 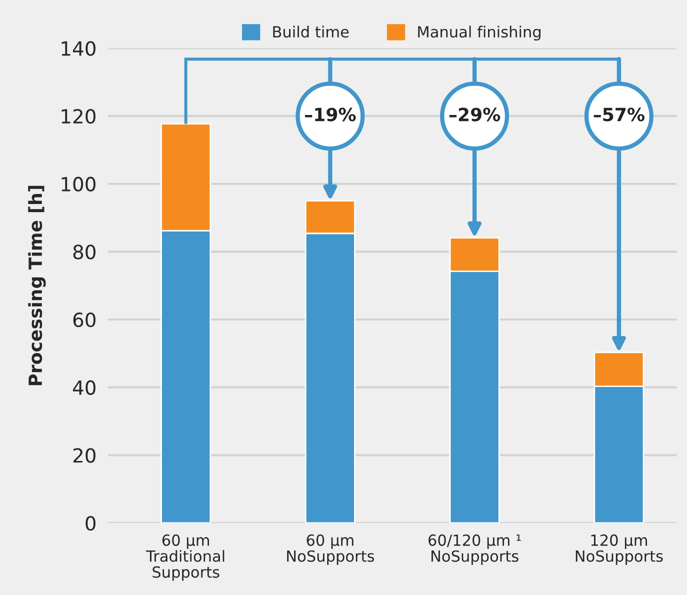 What do you see at coordinates (619, 115) in the screenshot?
I see `annotation: –57%` at bounding box center [619, 115].